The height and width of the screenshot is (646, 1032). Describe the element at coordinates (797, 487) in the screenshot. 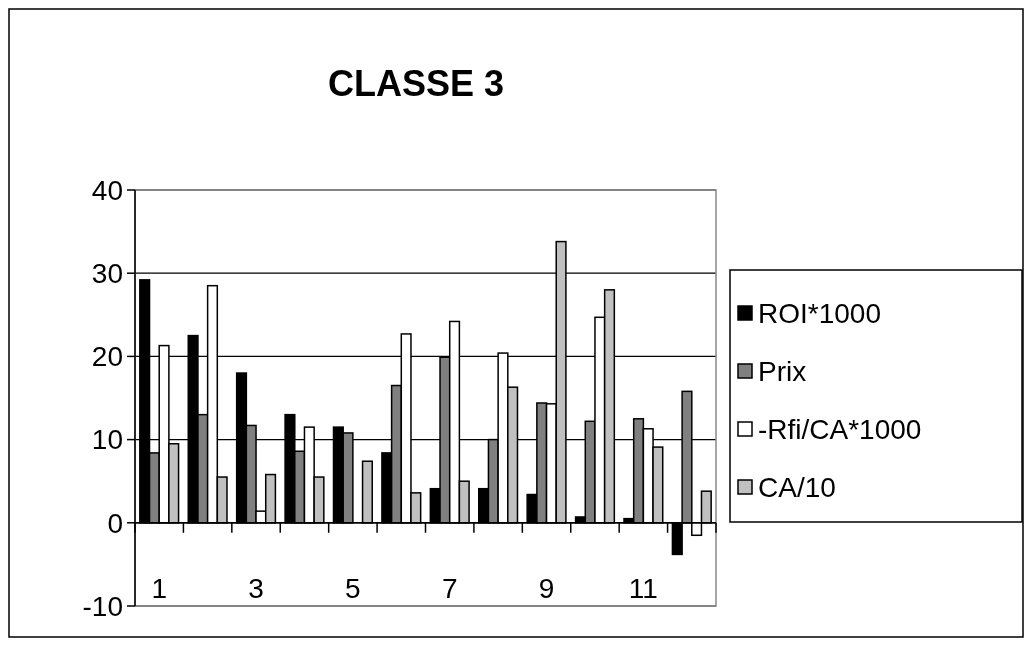

I see `legend-label: CA/10` at that location.